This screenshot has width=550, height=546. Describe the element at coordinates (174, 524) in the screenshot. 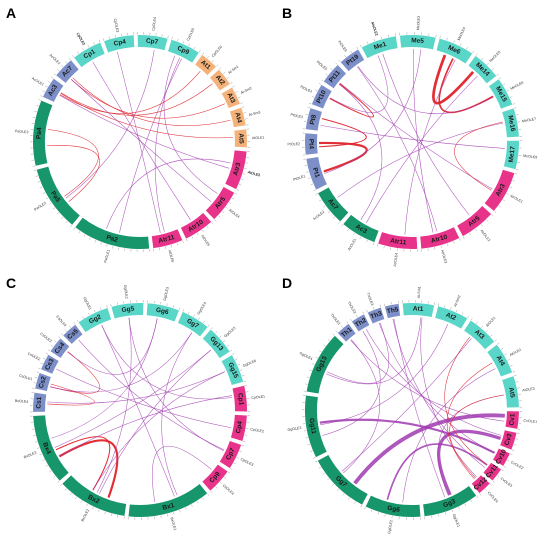

I see `gene-label: BxOLE1` at that location.